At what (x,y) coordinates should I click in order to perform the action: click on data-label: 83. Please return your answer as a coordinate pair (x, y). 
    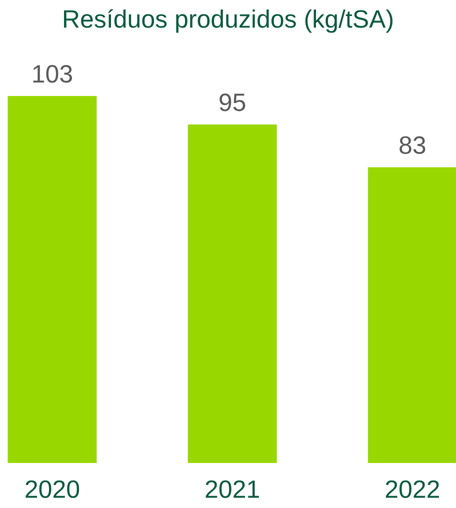
    Looking at the image, I should click on (413, 145).